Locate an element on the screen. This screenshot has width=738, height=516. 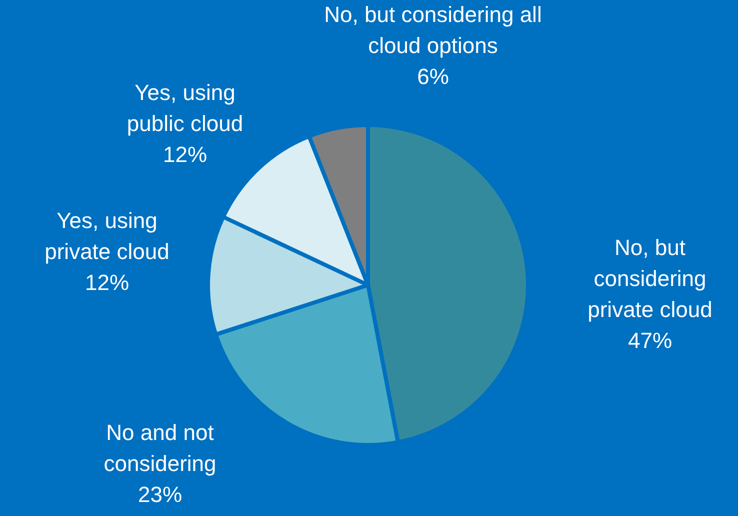
slice-label: No, but considering private cloud is located at coordinates (650, 278).